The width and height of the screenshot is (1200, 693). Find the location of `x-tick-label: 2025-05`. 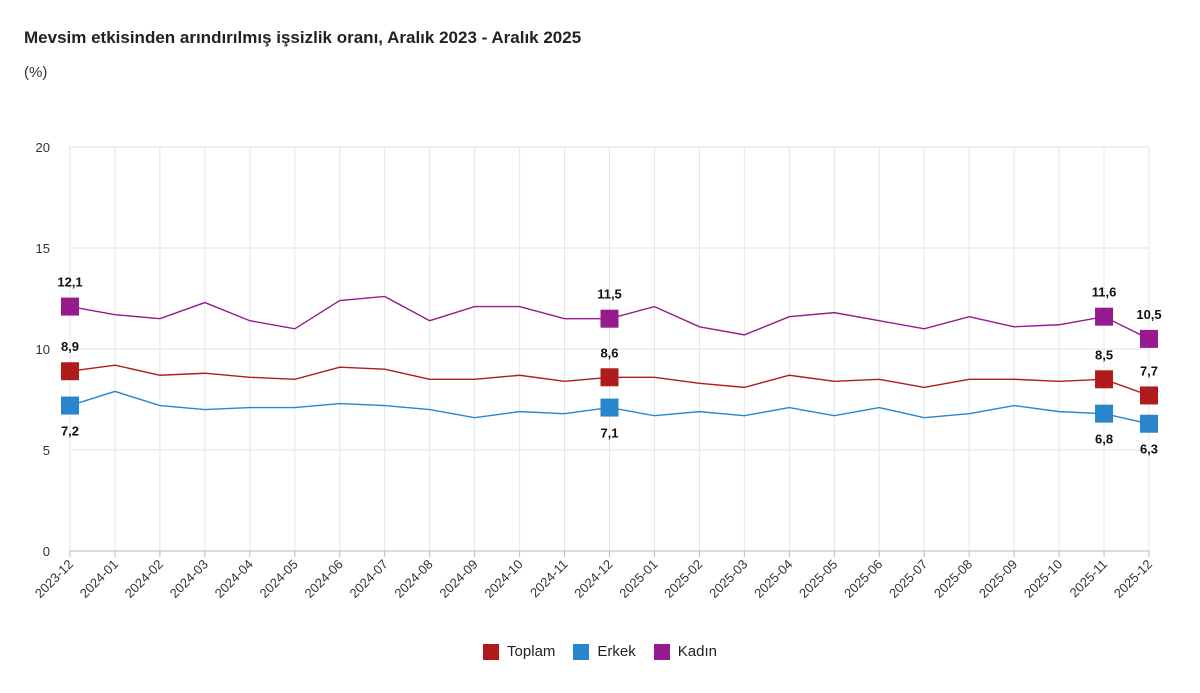

x-tick-label: 2025-05 is located at coordinates (818, 579).